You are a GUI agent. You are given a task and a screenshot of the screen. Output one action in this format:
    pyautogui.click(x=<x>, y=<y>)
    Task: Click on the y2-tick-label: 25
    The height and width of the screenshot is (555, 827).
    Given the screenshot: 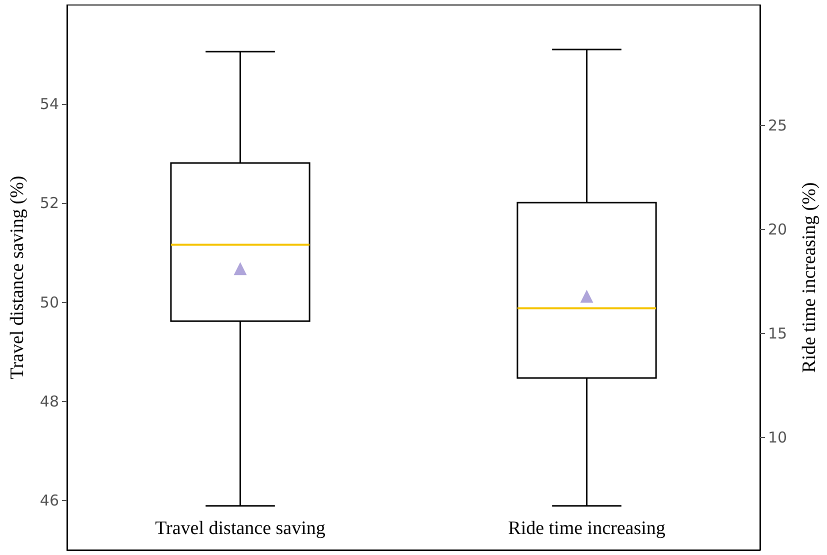 What is the action you would take?
    pyautogui.click(x=778, y=125)
    